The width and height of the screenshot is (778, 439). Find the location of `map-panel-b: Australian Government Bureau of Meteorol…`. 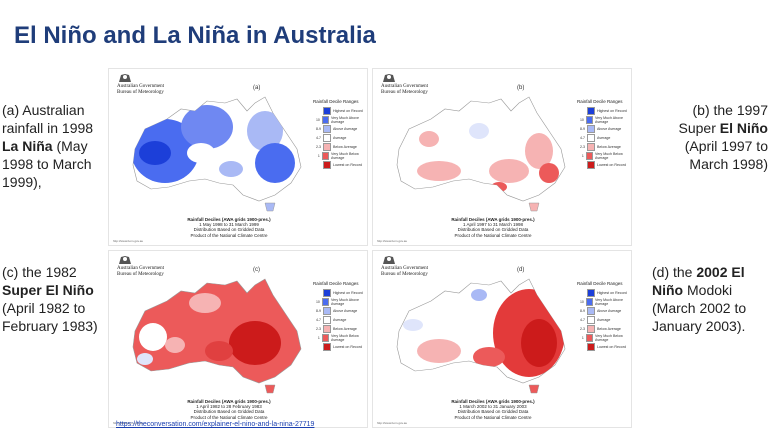

map-panel-b: Australian Government Bureau of Meteorol… is located at coordinates (502, 157).